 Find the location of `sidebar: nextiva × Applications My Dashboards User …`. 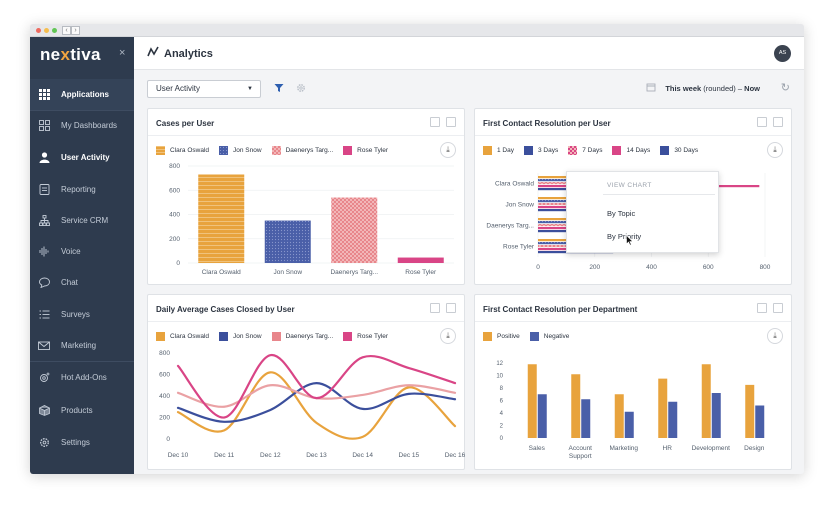

sidebar: nextiva × Applications My Dashboards User … is located at coordinates (82, 255).